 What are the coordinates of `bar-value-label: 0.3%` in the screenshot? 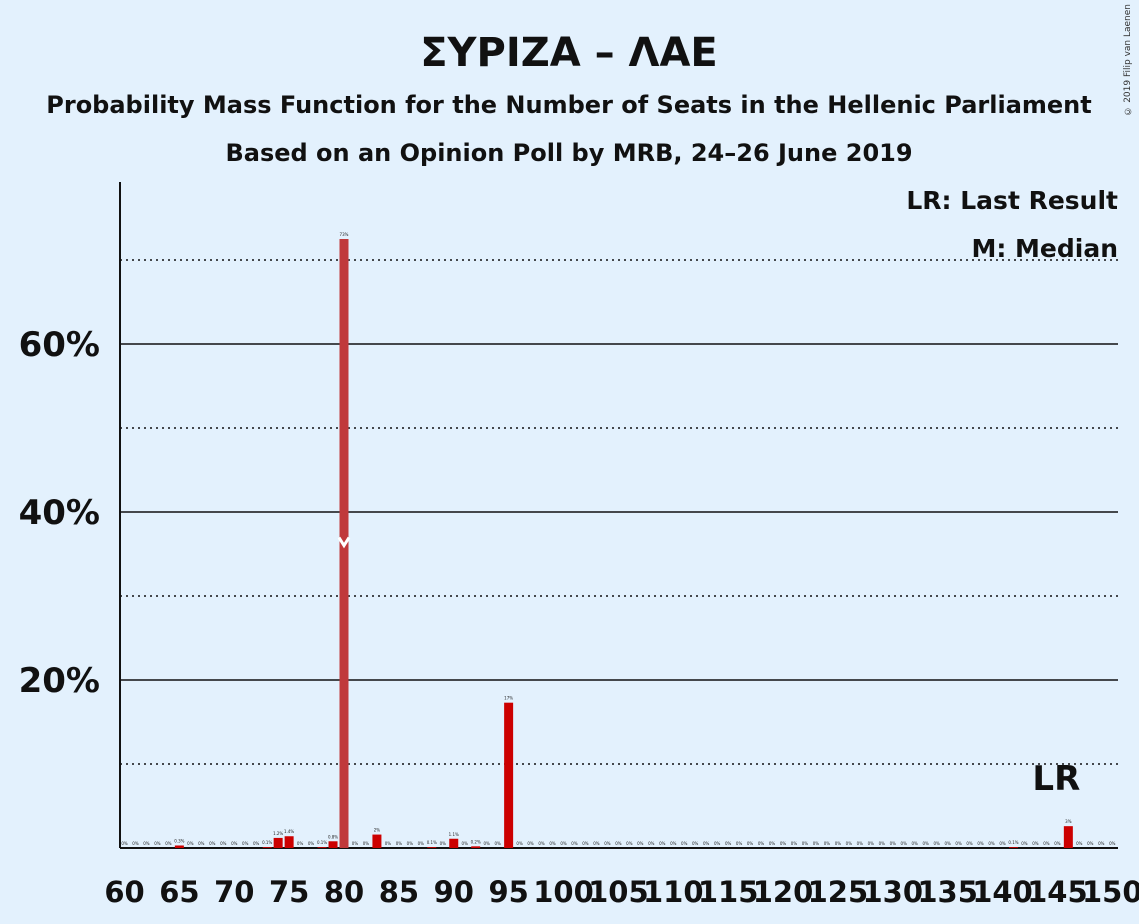 It's located at (179, 840).